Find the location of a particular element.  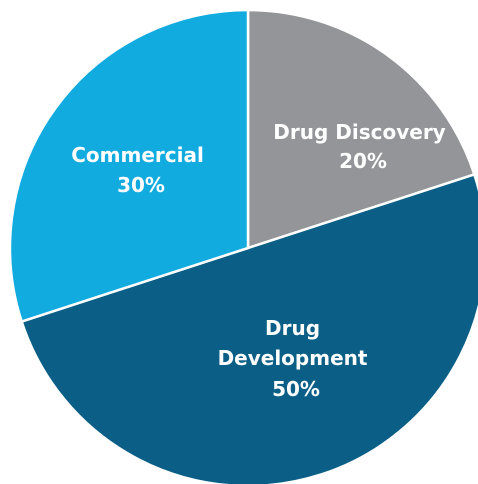

slice-label-drug-discovery-value: 20% is located at coordinates (363, 161).